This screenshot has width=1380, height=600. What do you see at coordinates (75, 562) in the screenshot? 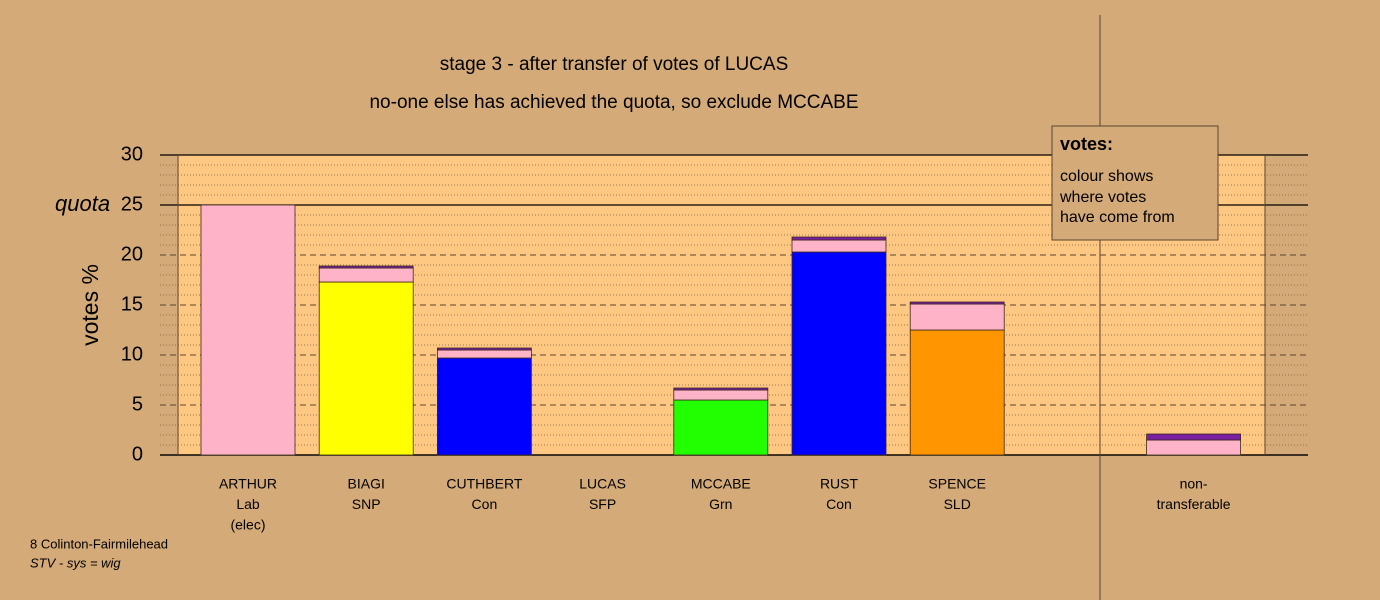
I see `footer: STV - sys = wig` at bounding box center [75, 562].